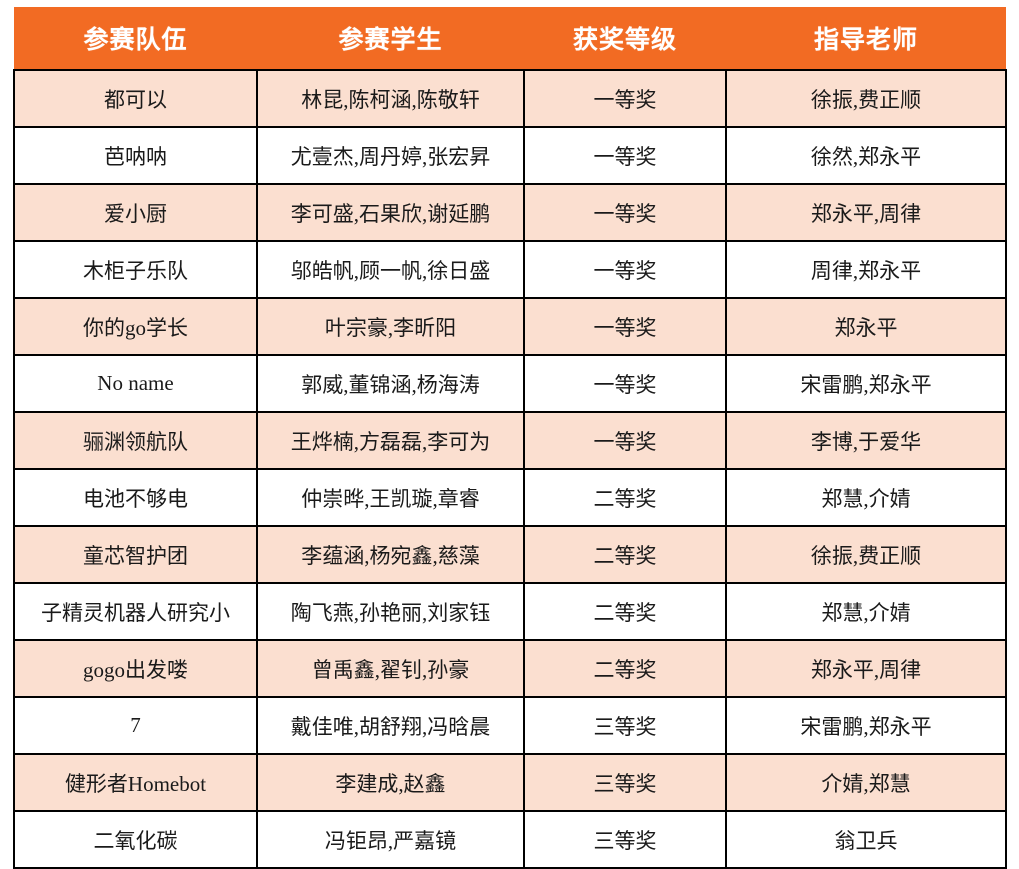  I want to click on cell-team: 都可以, so click(135, 98).